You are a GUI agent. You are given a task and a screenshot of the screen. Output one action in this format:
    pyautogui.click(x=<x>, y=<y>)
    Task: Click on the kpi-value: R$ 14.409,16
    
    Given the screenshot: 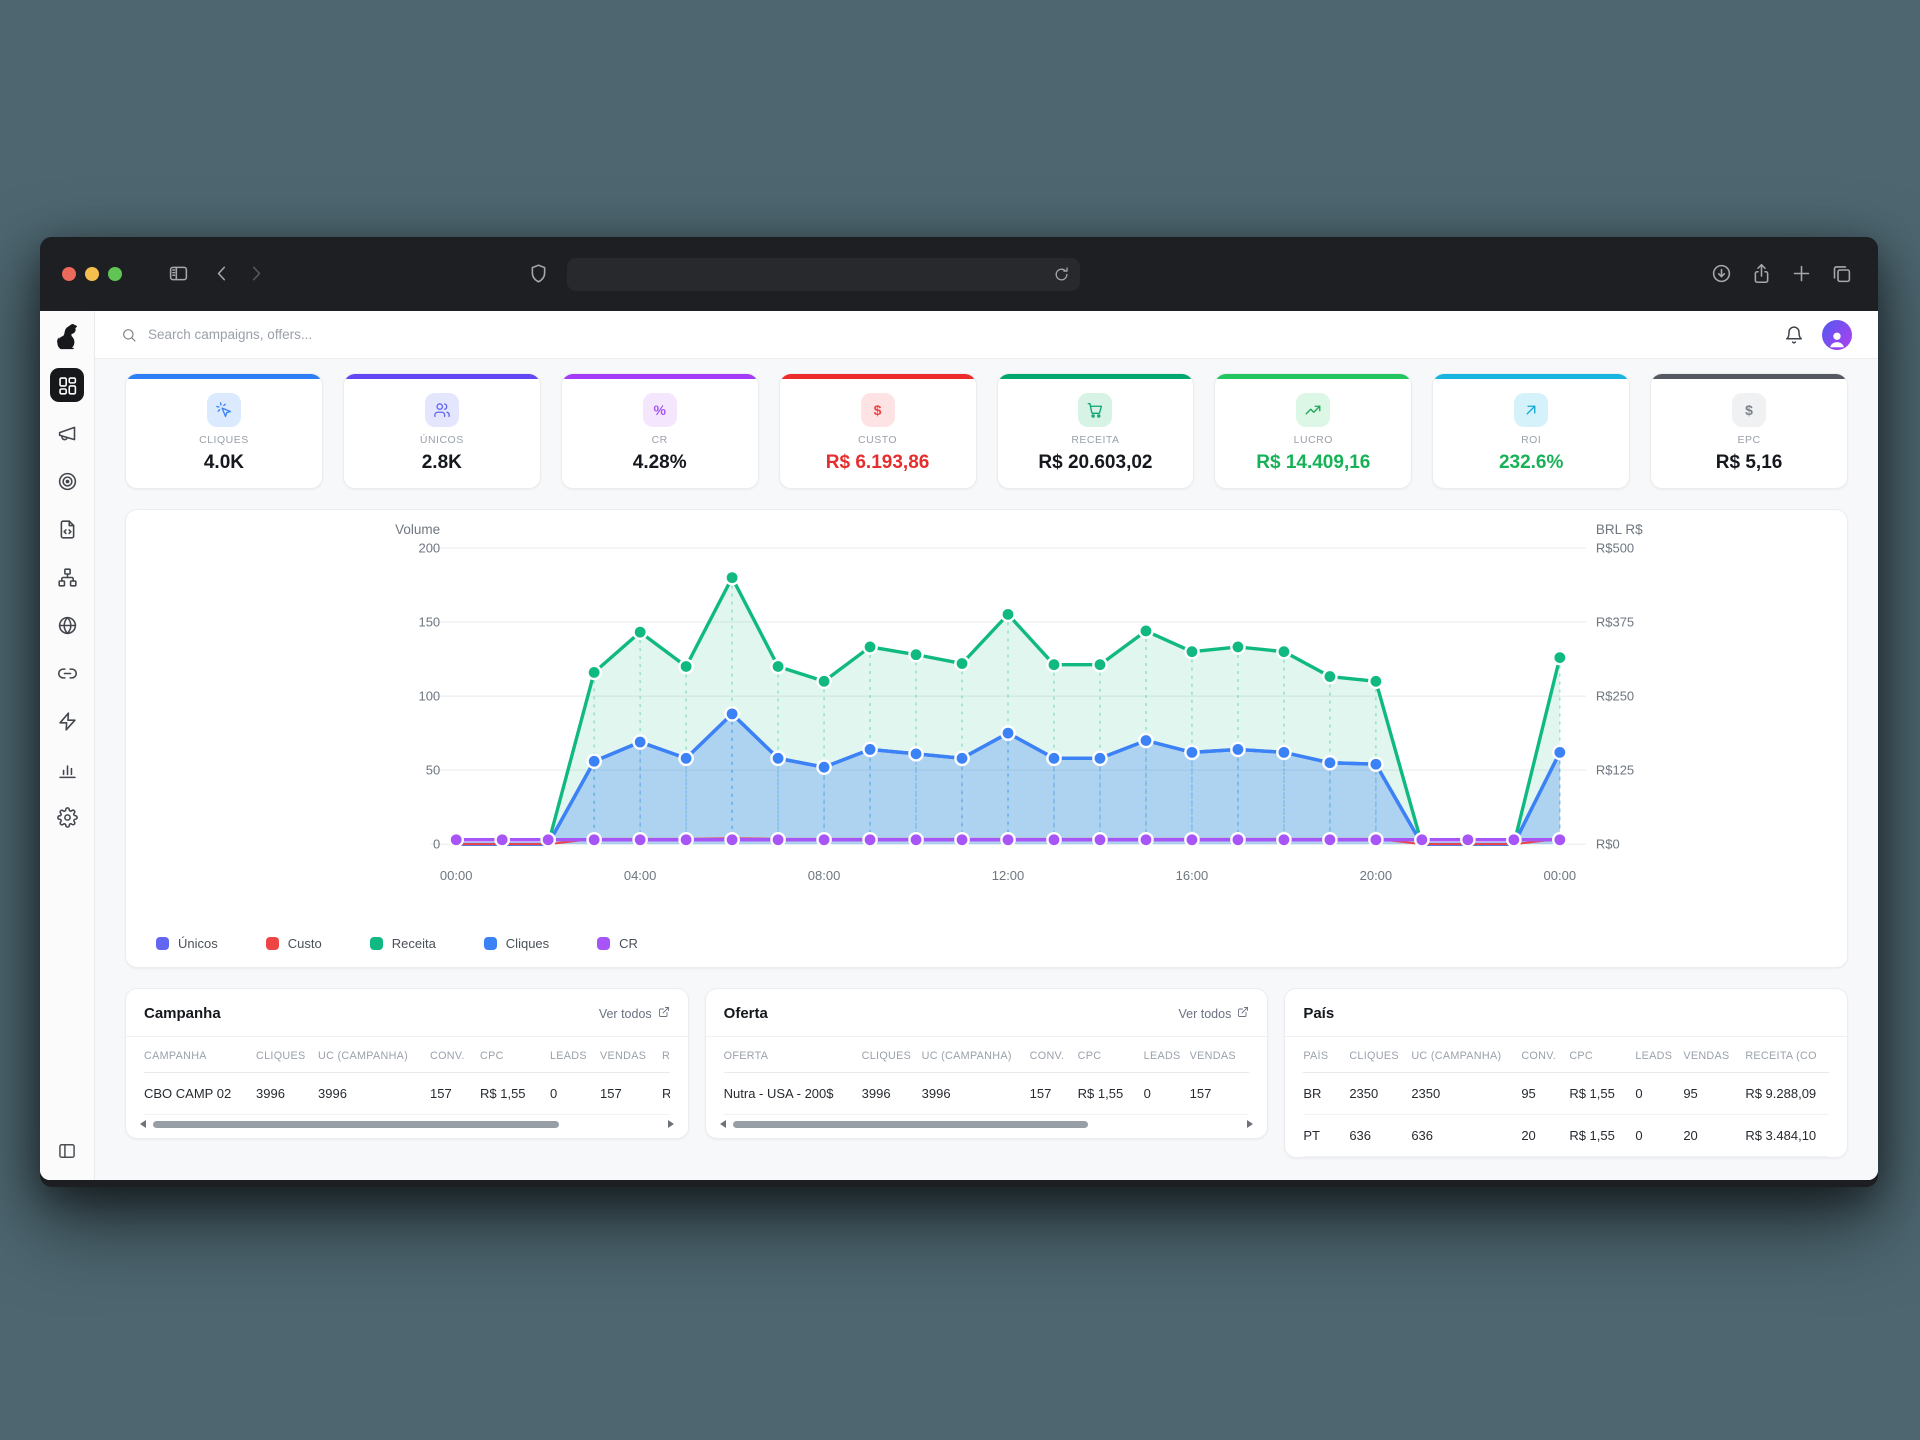 What is the action you would take?
    pyautogui.click(x=1313, y=462)
    